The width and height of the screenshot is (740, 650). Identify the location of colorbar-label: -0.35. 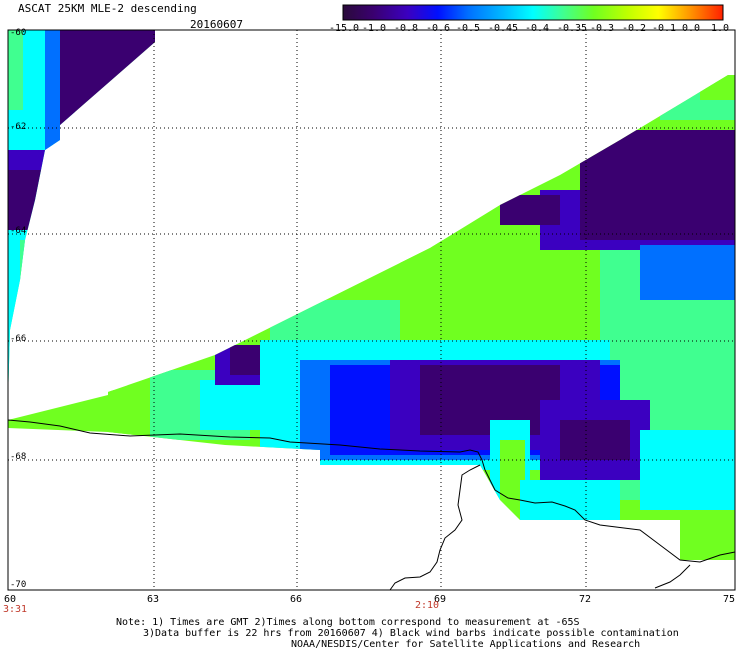
(572, 28).